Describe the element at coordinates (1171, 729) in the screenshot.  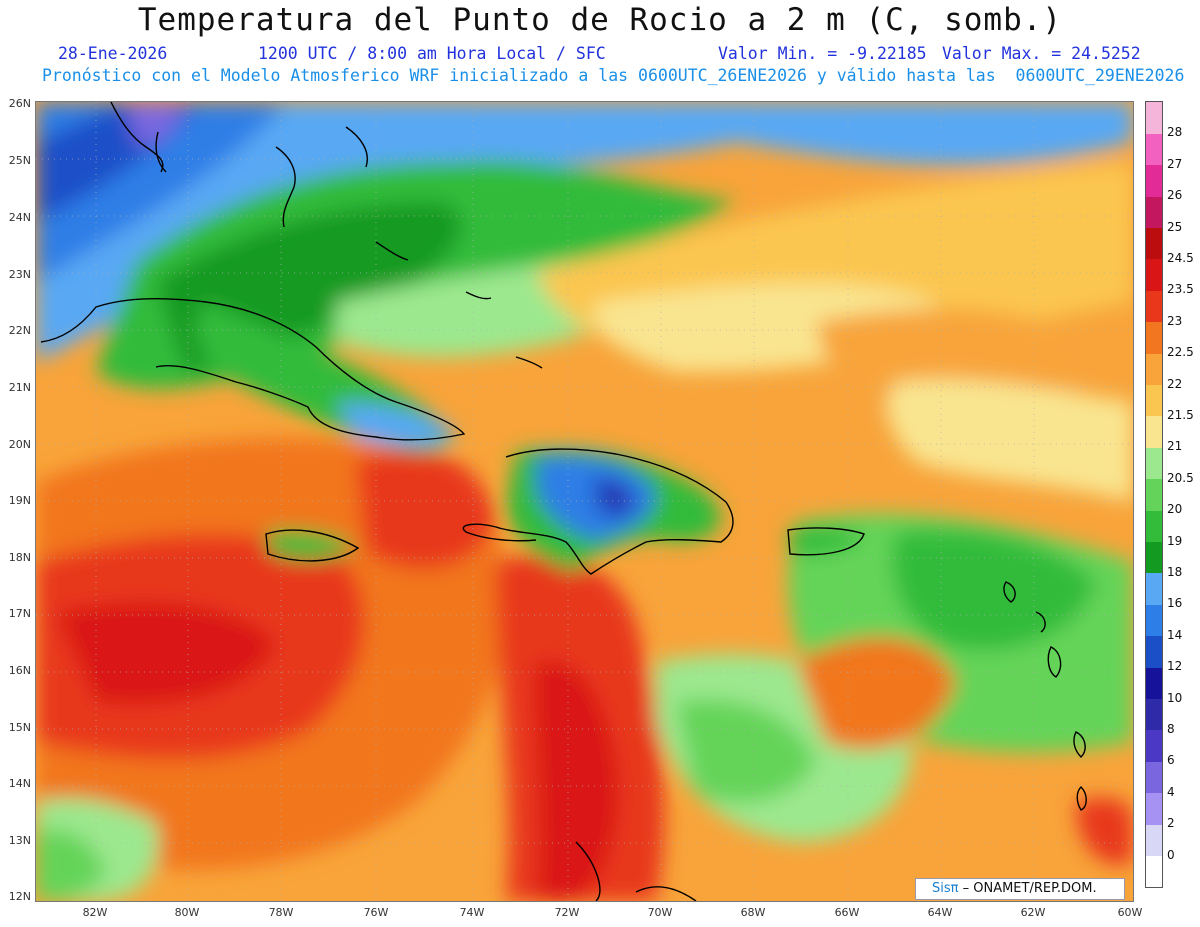
I see `colorbar-level-label: 8` at that location.